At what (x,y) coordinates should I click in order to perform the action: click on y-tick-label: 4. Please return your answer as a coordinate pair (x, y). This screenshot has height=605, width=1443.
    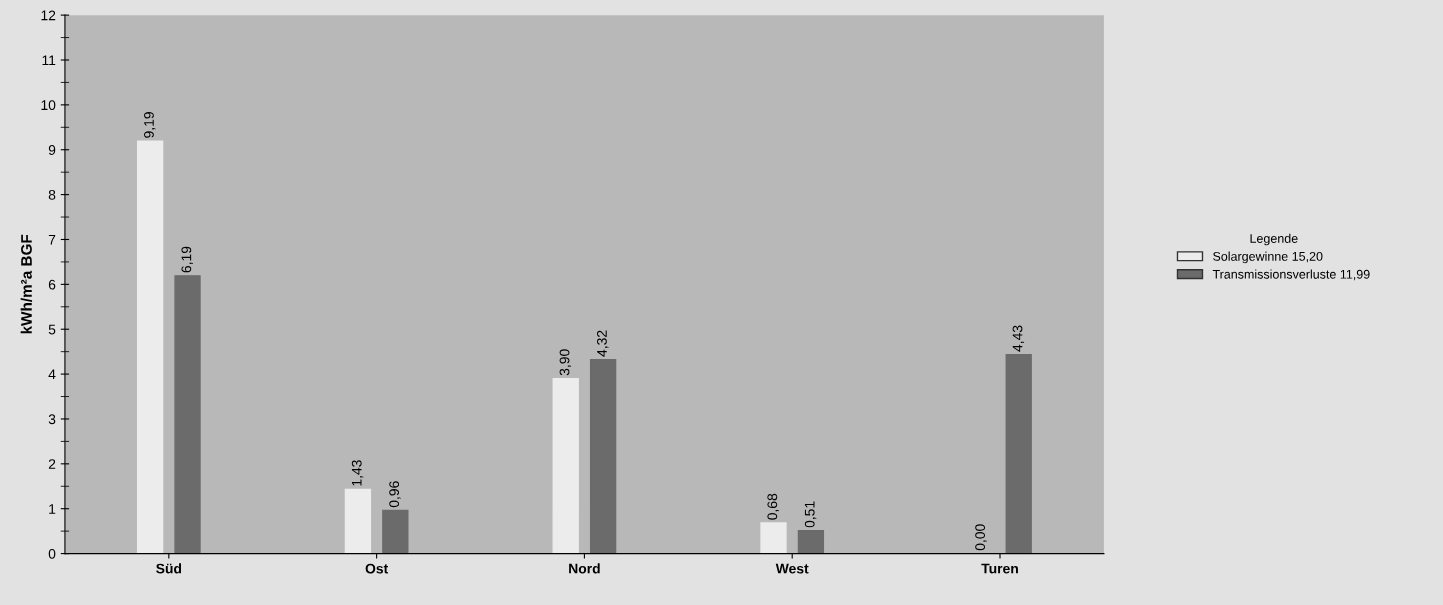
    Looking at the image, I should click on (52, 374).